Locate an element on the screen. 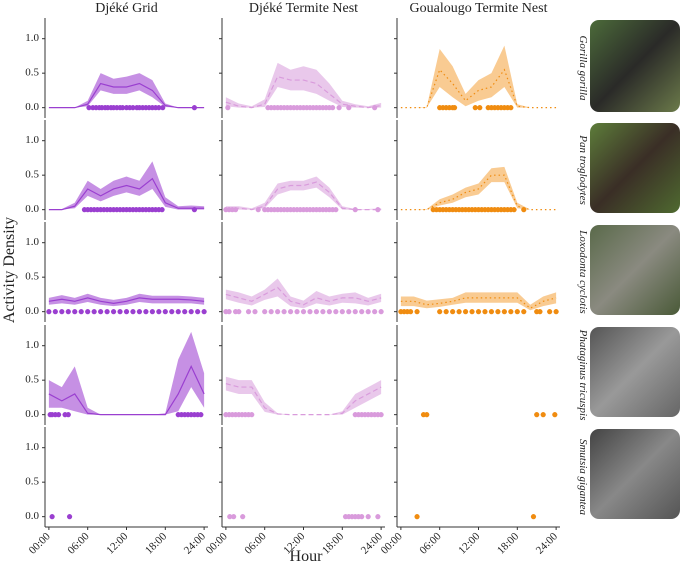  row-label: Smutsia gigantea is located at coordinates (583, 477).